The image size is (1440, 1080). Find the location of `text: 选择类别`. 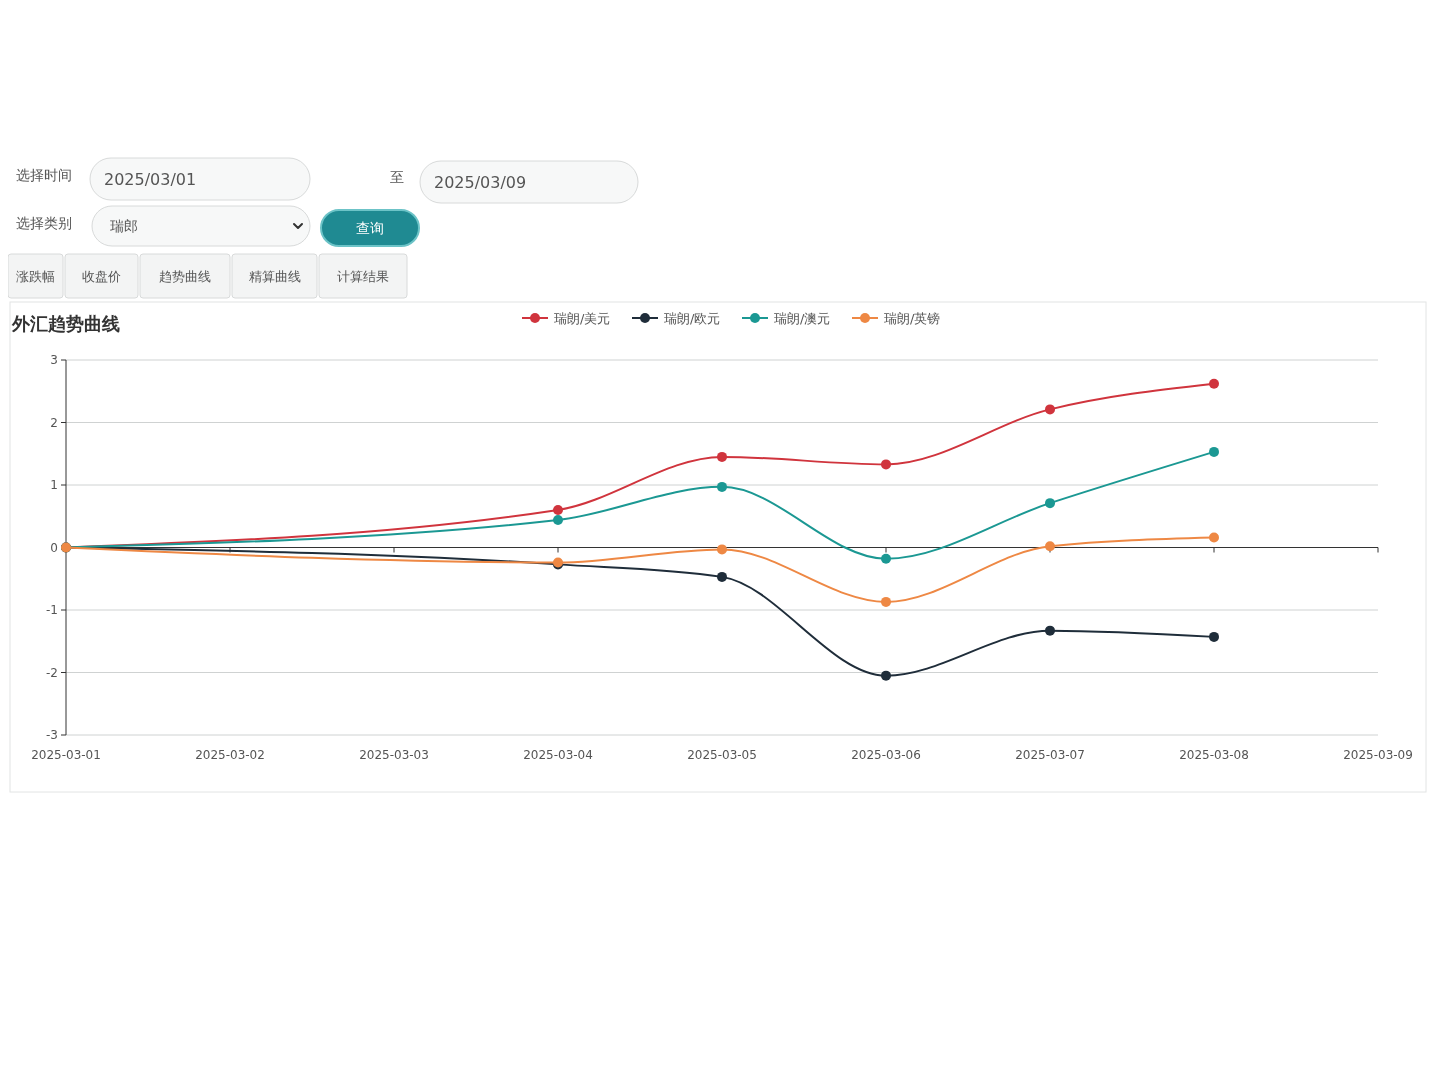

text: 选择类别 is located at coordinates (44, 223).